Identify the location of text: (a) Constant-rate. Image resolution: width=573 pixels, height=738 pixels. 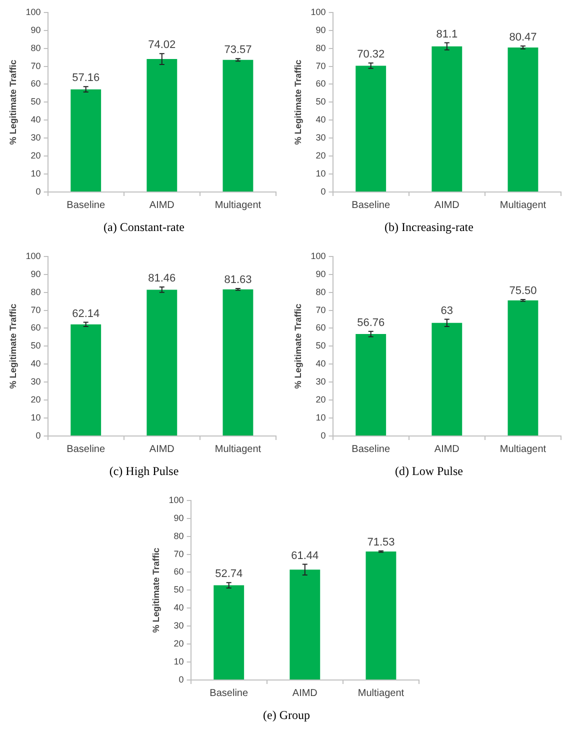
(144, 227).